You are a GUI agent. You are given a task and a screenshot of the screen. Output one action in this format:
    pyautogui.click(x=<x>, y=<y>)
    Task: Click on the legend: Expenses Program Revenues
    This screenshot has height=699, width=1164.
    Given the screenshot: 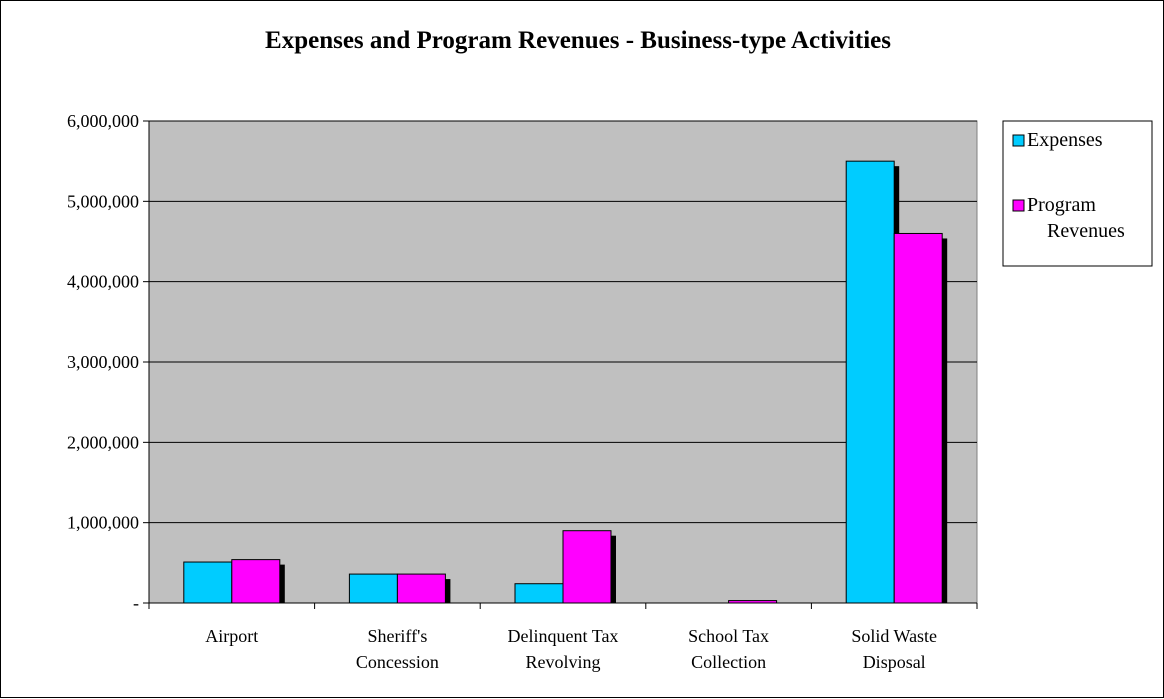 What is the action you would take?
    pyautogui.click(x=1077, y=193)
    